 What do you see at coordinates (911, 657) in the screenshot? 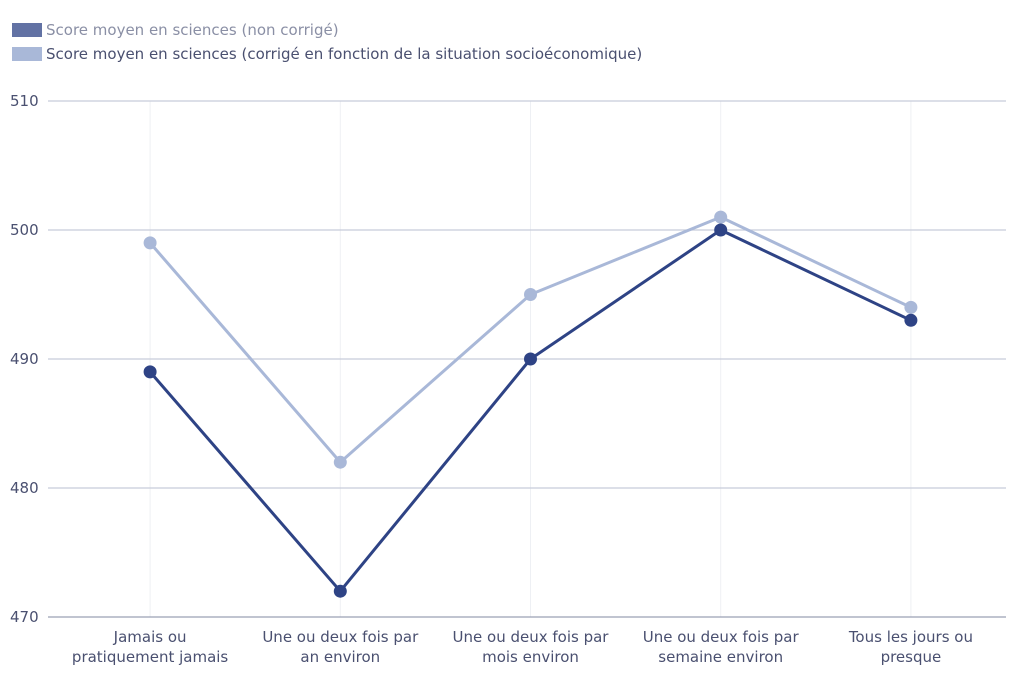
I see `x-tick-label: presque` at bounding box center [911, 657].